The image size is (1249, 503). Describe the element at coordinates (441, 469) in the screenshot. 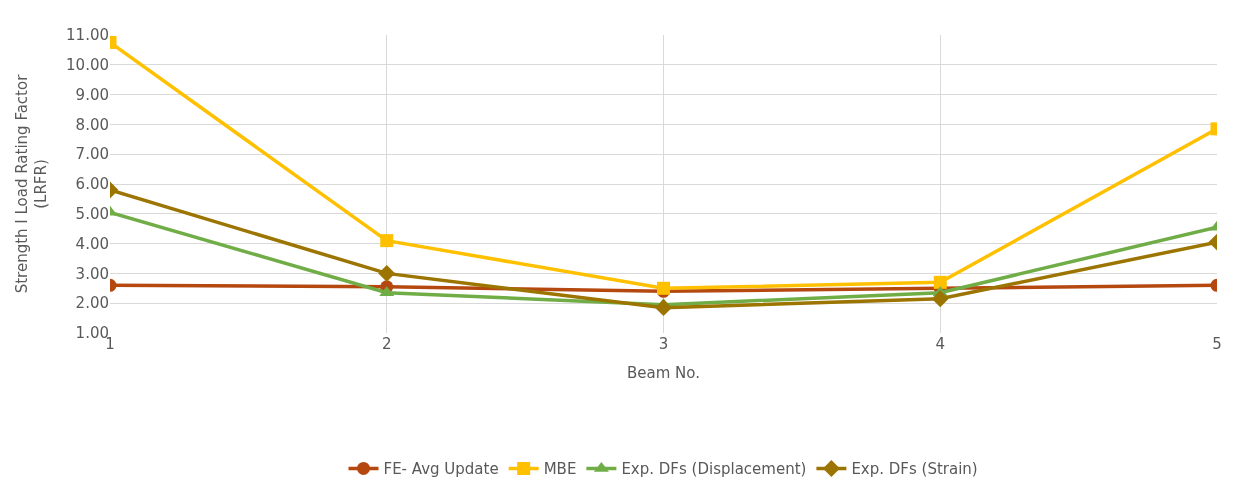

I see `legend-label: FE- Avg Update` at that location.